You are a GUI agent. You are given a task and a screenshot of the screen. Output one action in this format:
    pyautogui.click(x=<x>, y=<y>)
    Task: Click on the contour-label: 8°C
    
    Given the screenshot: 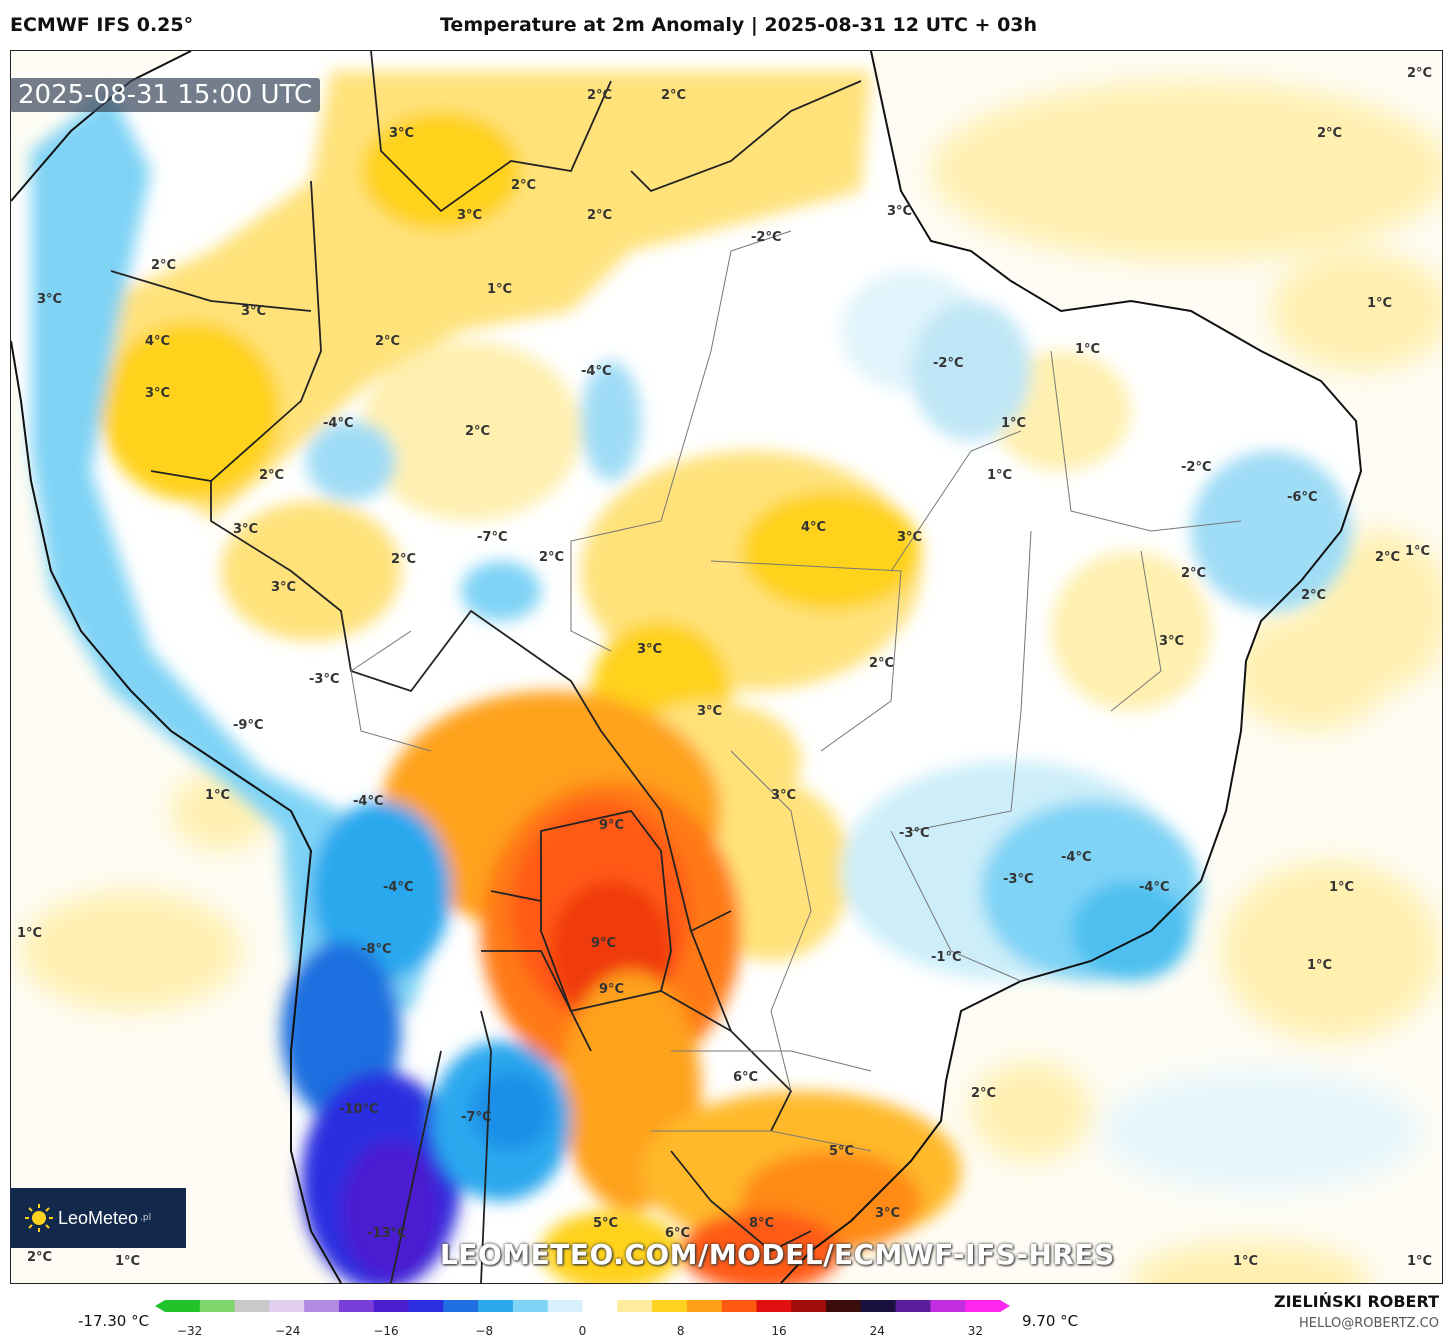 What is the action you would take?
    pyautogui.click(x=761, y=1223)
    